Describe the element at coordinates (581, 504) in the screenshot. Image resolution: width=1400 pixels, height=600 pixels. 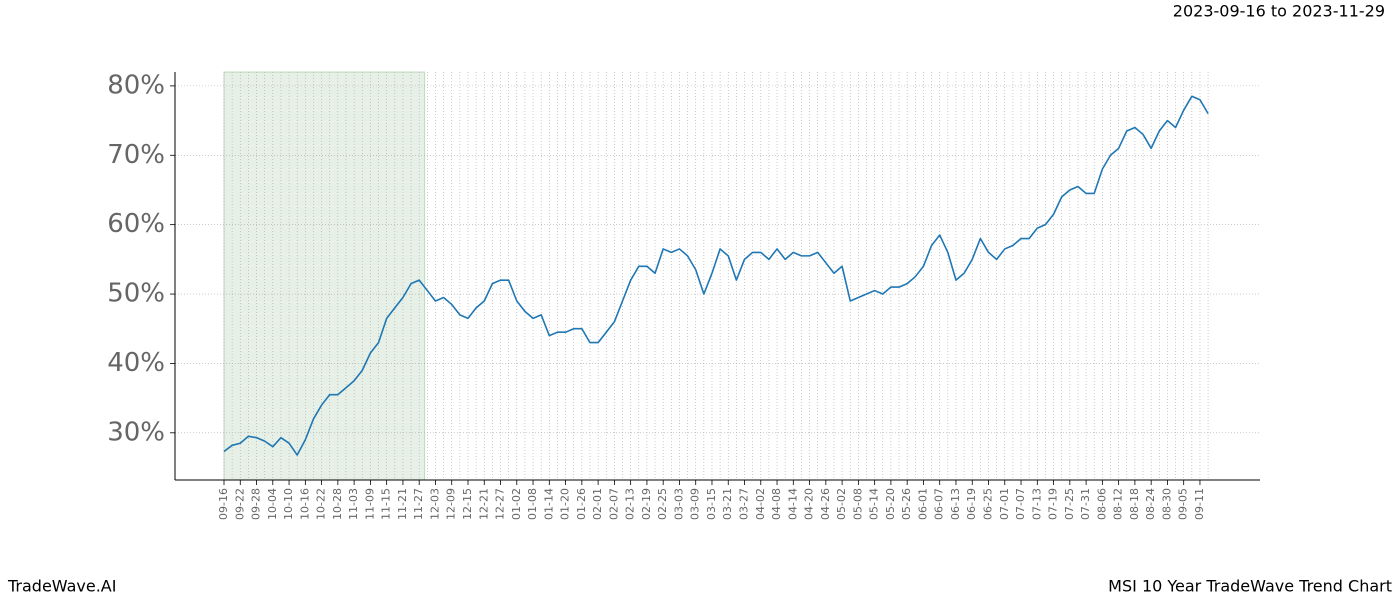
I see `x-tick-label: 01-26` at that location.